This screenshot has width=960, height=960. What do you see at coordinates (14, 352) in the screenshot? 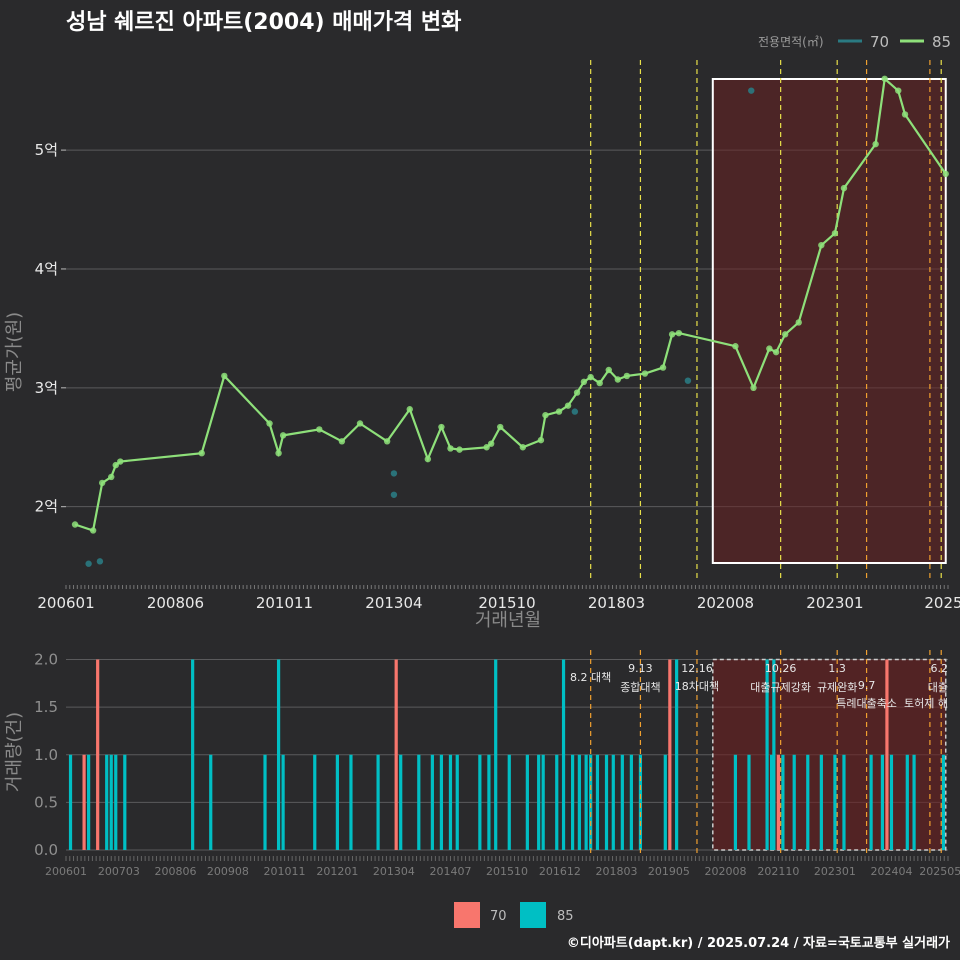
I see `y-axis-title: 평균가(원)` at bounding box center [14, 352].